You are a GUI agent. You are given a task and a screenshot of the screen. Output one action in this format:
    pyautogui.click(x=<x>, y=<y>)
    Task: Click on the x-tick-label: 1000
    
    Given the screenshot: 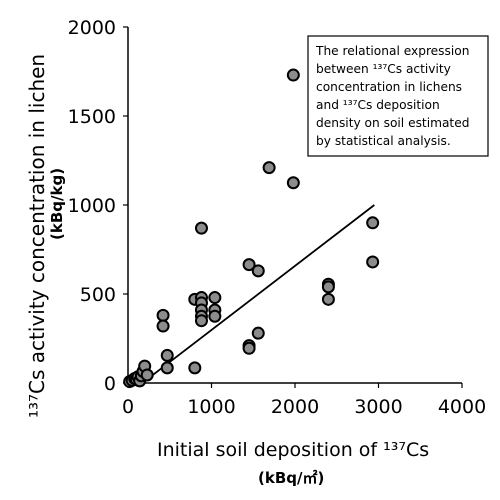 What is the action you would take?
    pyautogui.click(x=211, y=407)
    